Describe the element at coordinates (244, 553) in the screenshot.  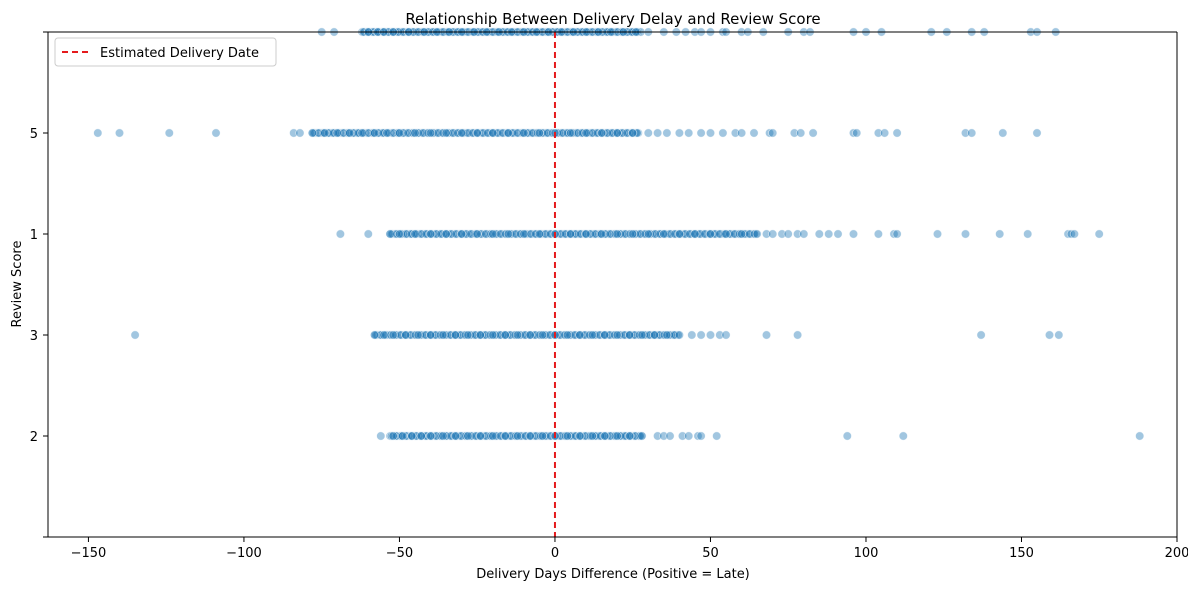
I see `x-tick-label: −100` at that location.